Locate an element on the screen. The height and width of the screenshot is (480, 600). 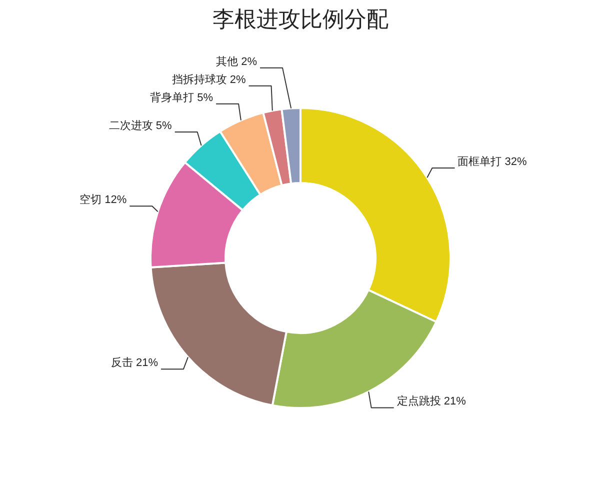
slice-label: 背身单打 5% is located at coordinates (182, 97).